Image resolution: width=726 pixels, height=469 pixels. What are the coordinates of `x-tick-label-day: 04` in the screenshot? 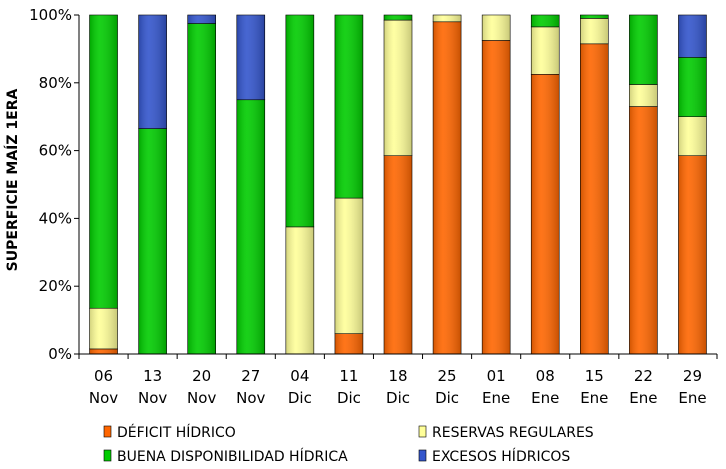 It's located at (299, 376).